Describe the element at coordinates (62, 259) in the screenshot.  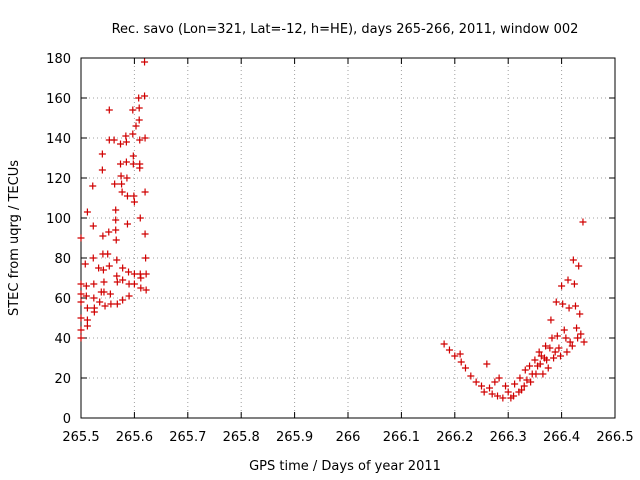
I see `y-tick-label: 80` at that location.